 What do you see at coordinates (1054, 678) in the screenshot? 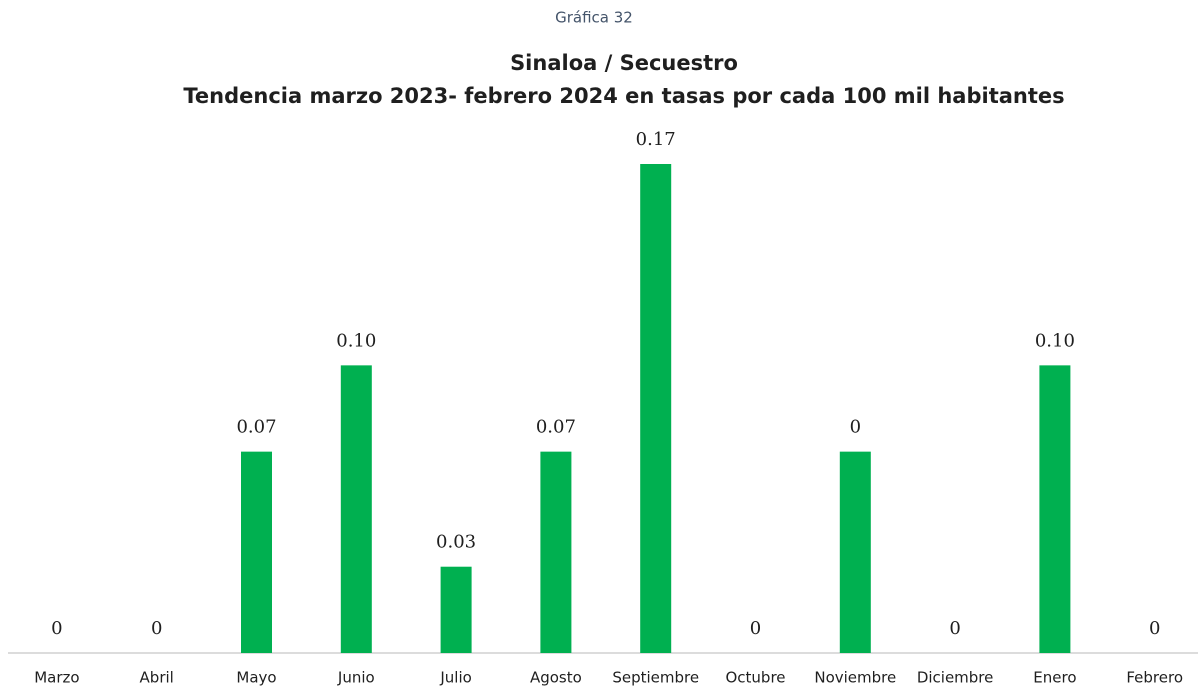
I see `x-tick-label: Enero` at bounding box center [1054, 678].